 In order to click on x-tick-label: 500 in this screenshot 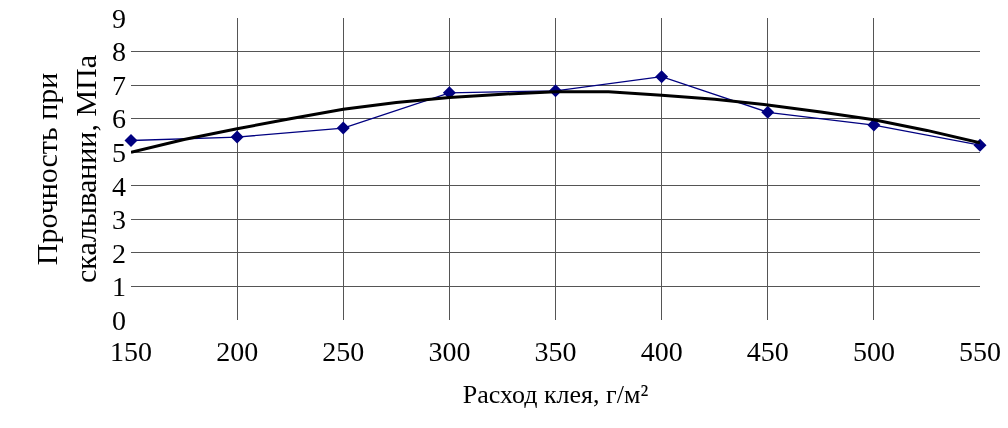, I will do `click(873, 351)`.